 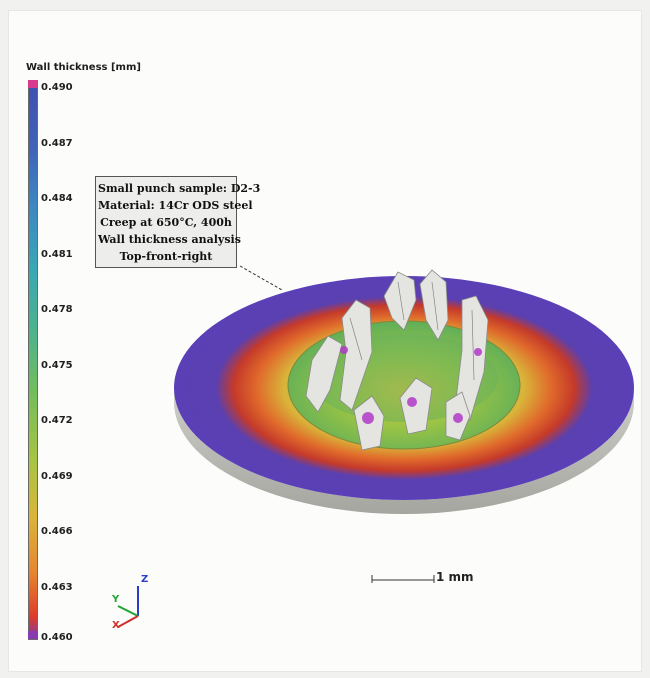 What do you see at coordinates (397, 360) in the screenshot?
I see `fracture-petals` at bounding box center [397, 360].